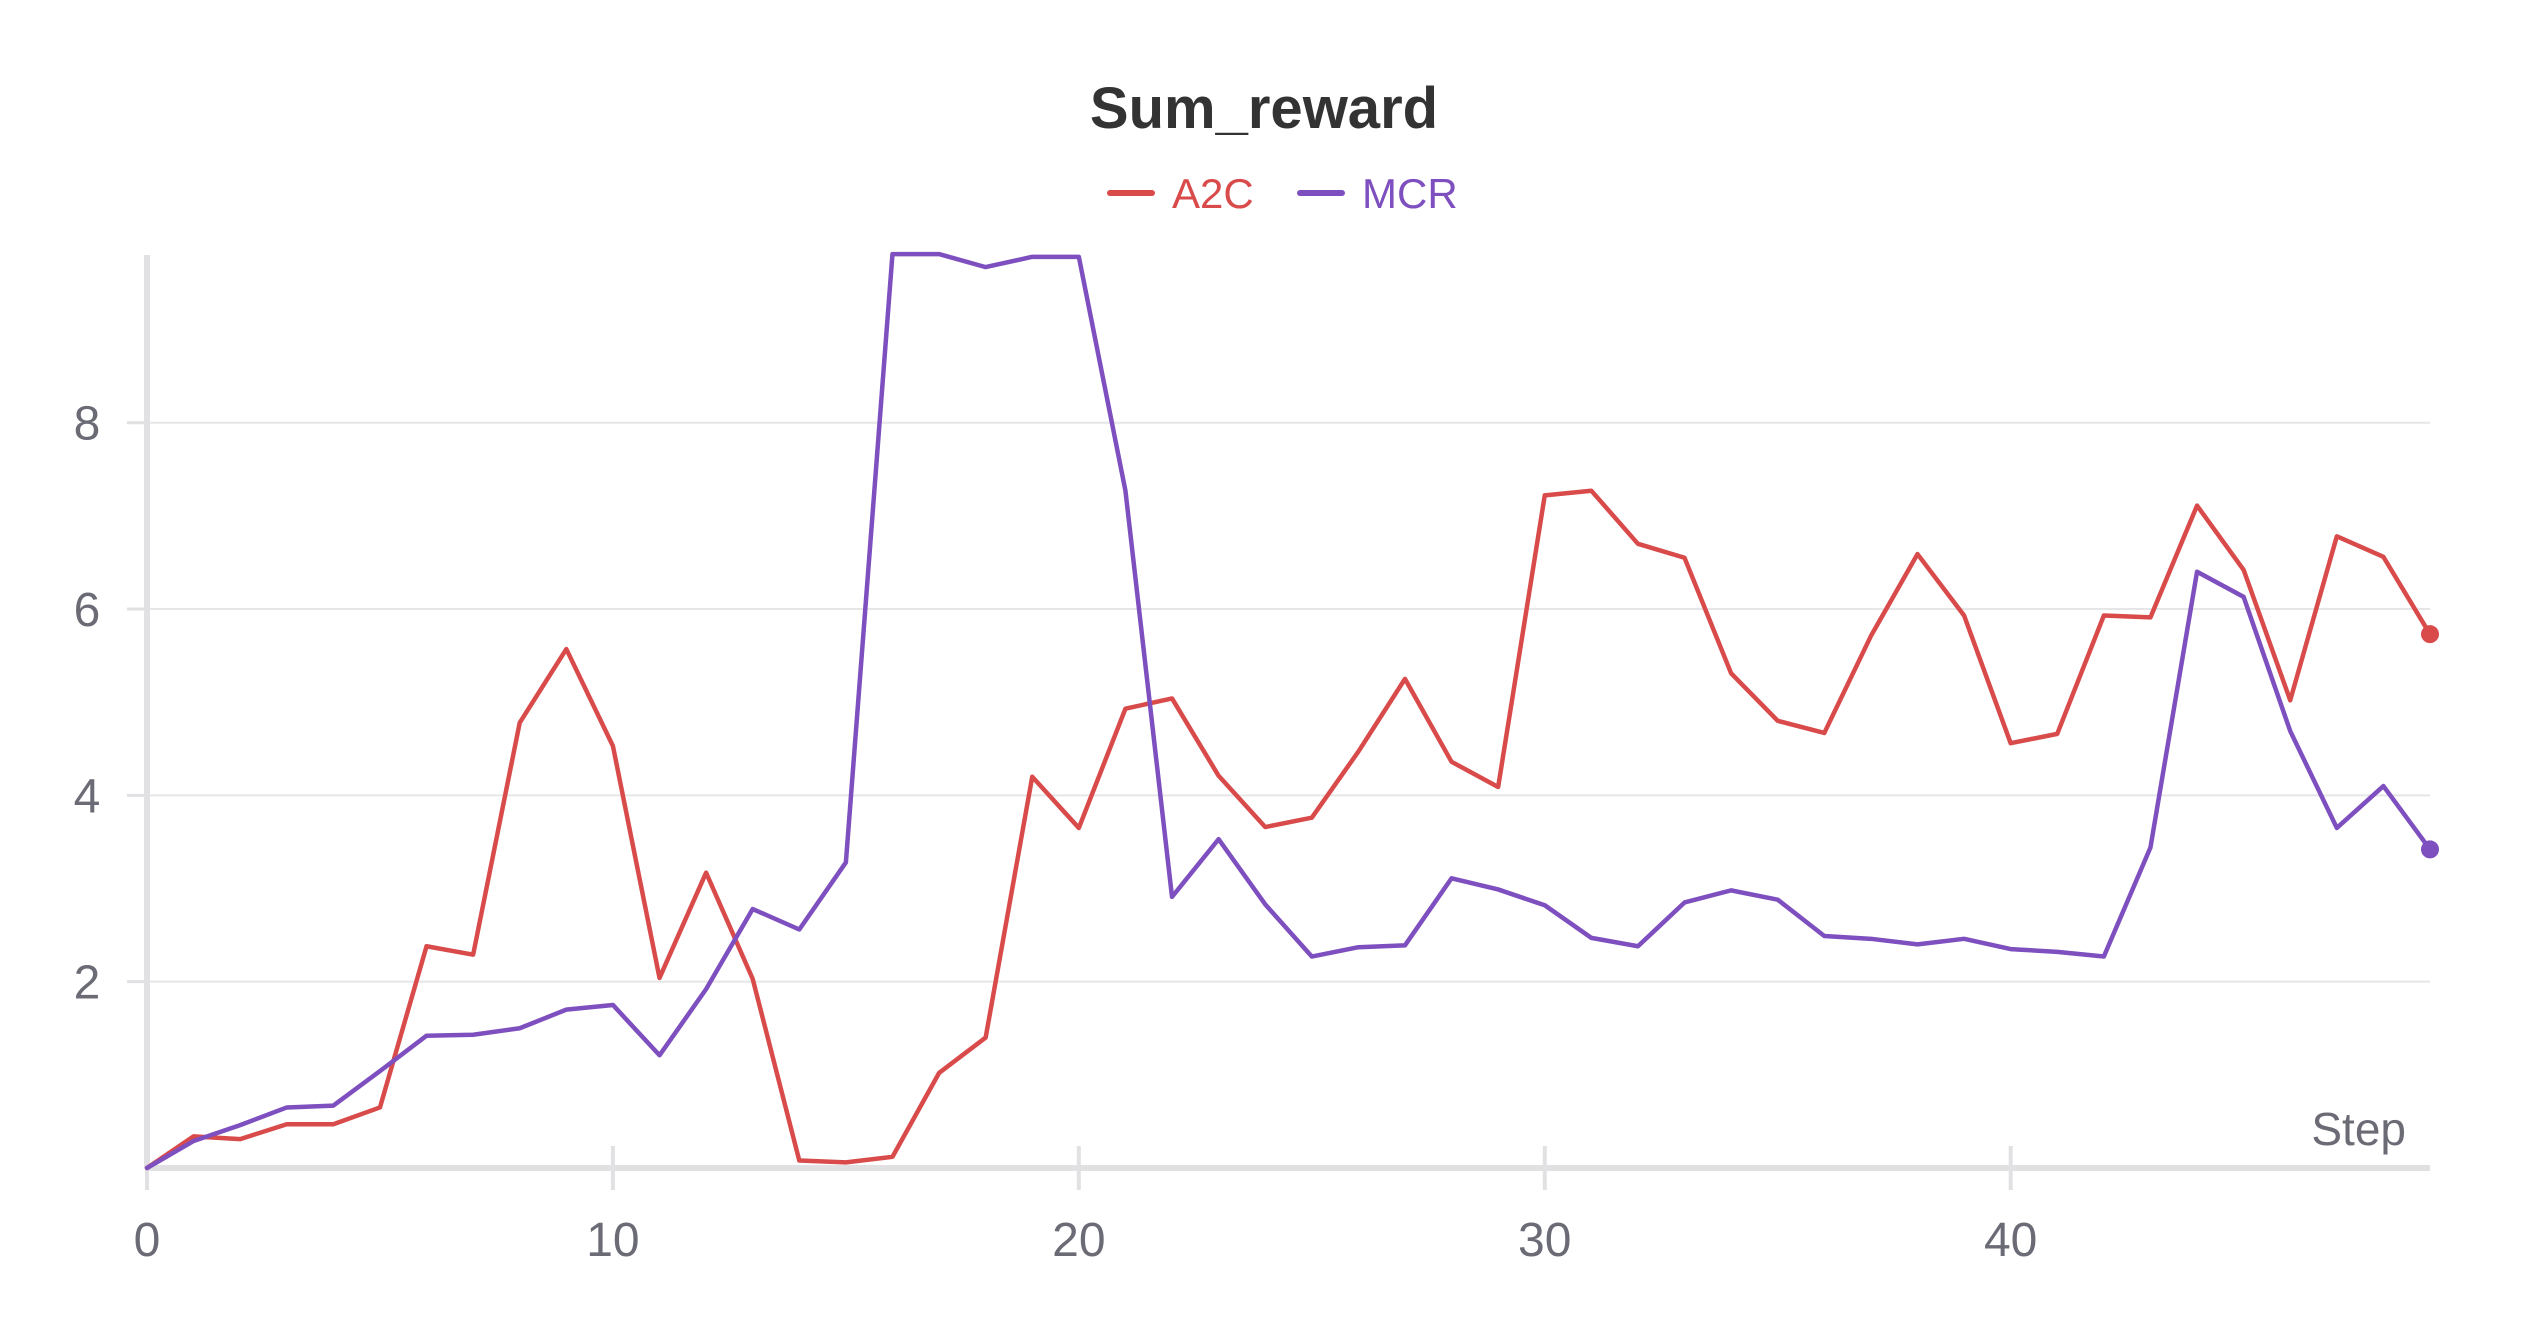 Image resolution: width=2528 pixels, height=1328 pixels. What do you see at coordinates (87, 610) in the screenshot?
I see `y-tick-label: 6` at bounding box center [87, 610].